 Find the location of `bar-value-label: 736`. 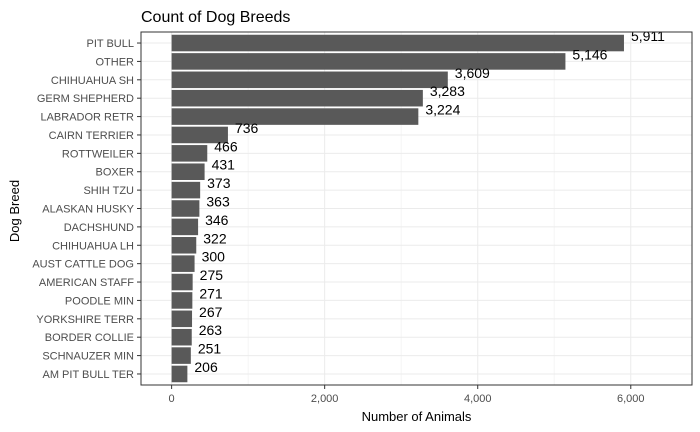

bar-value-label: 736 is located at coordinates (247, 128).